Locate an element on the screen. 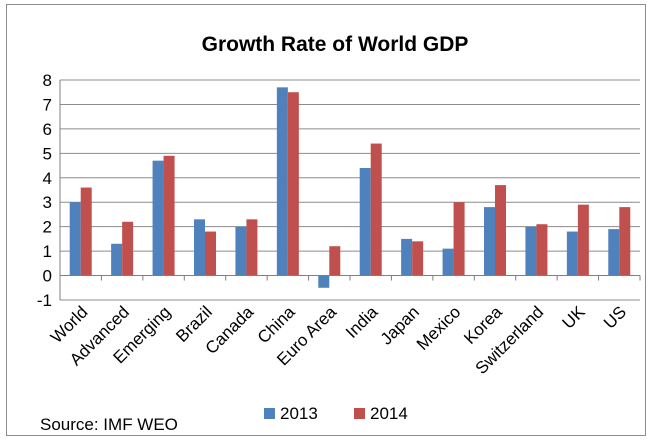 The width and height of the screenshot is (655, 442). y-tick-label: 7 is located at coordinates (47, 104).